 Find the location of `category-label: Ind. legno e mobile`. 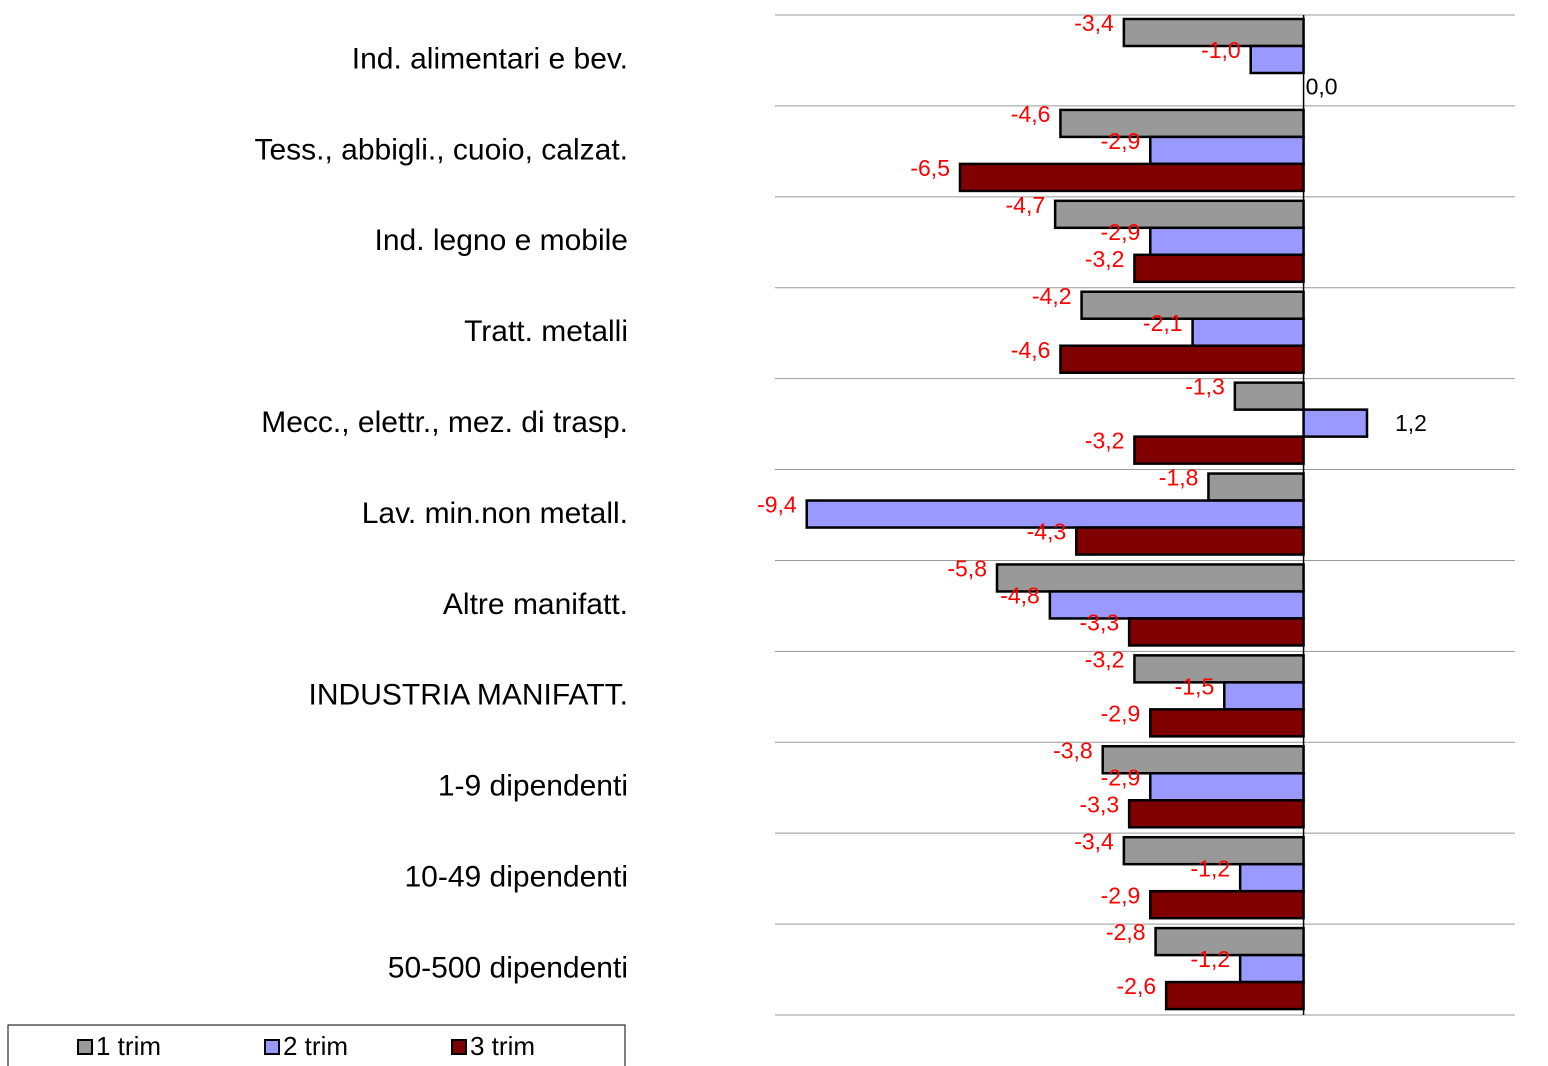

category-label: Ind. legno e mobile is located at coordinates (501, 240).